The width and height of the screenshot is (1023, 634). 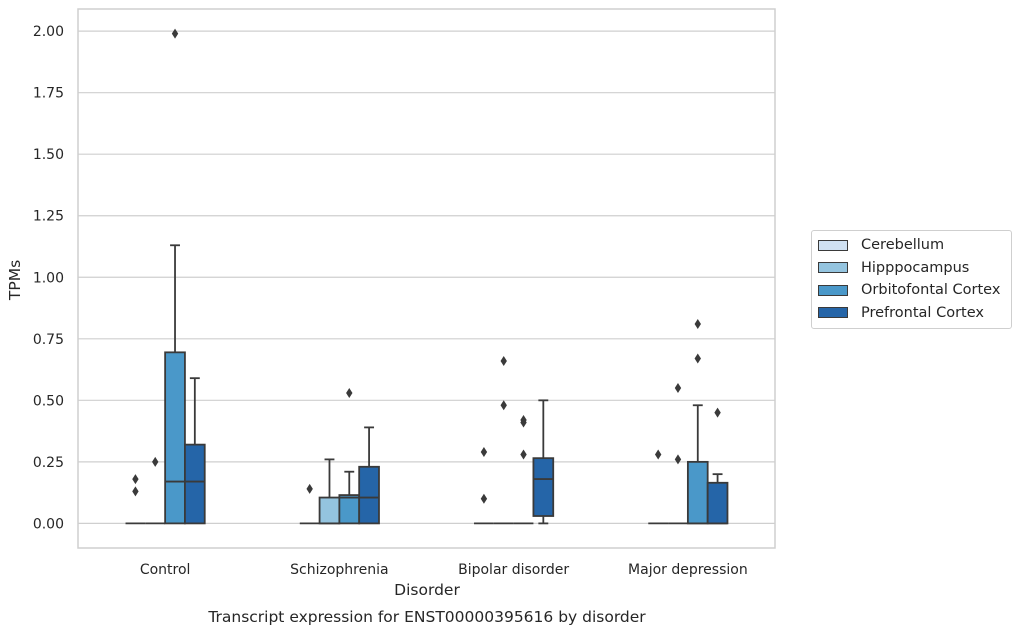 I want to click on y-tick-label: 0.00, so click(x=48, y=524).